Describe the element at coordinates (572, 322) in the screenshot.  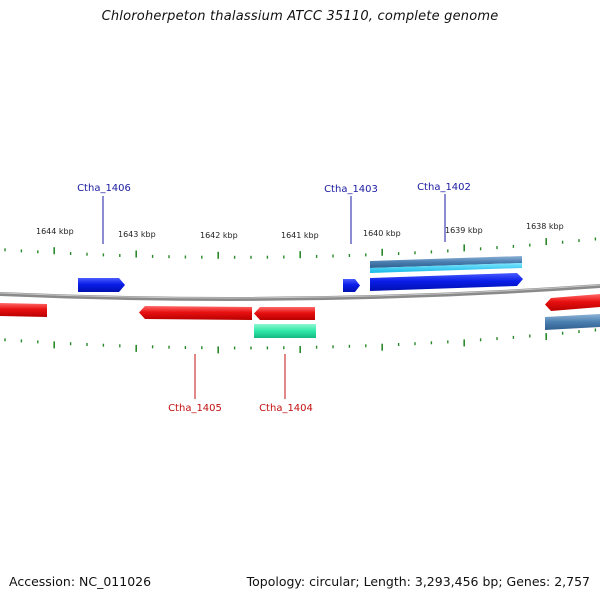
I see `gene-right-edge-rna-bar` at that location.